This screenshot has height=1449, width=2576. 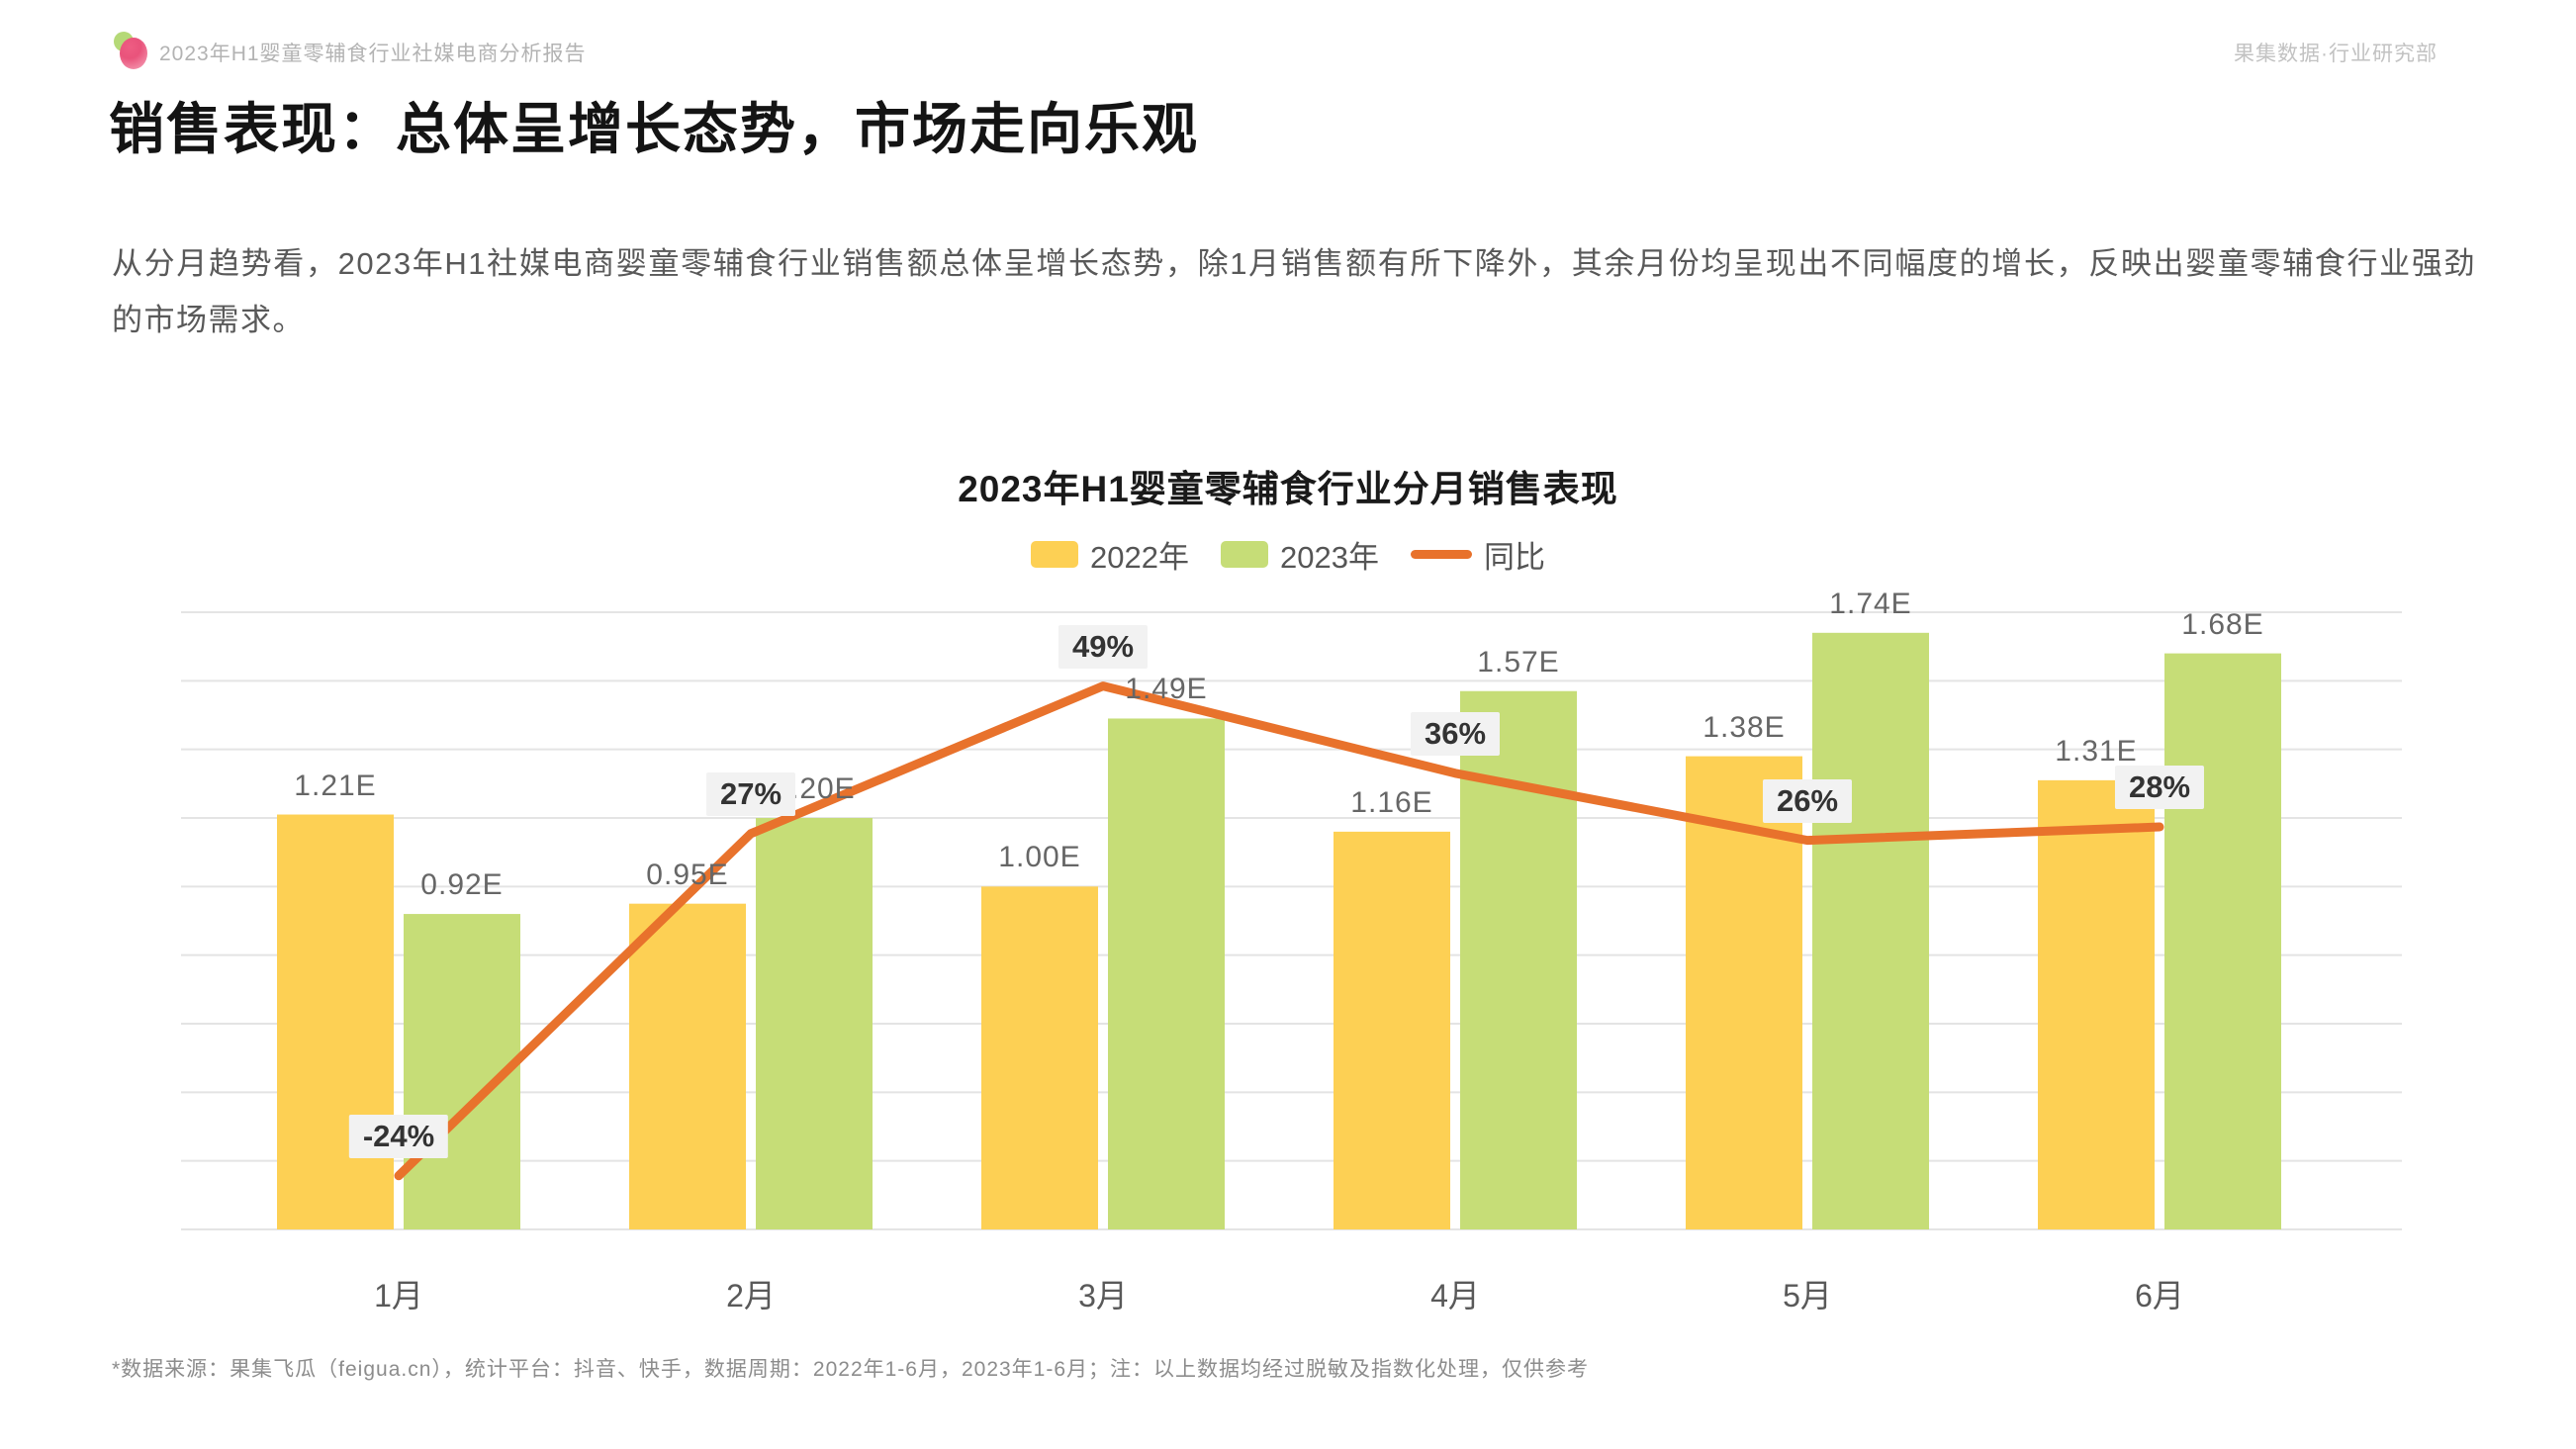 What do you see at coordinates (1518, 959) in the screenshot?
I see `bar-2023年-4月` at bounding box center [1518, 959].